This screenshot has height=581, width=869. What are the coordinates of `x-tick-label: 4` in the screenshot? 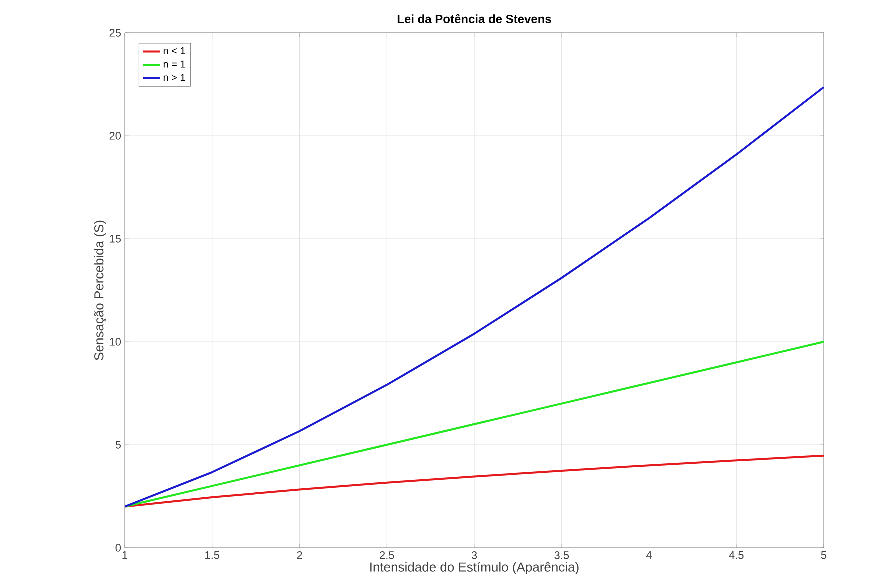 It's located at (649, 556).